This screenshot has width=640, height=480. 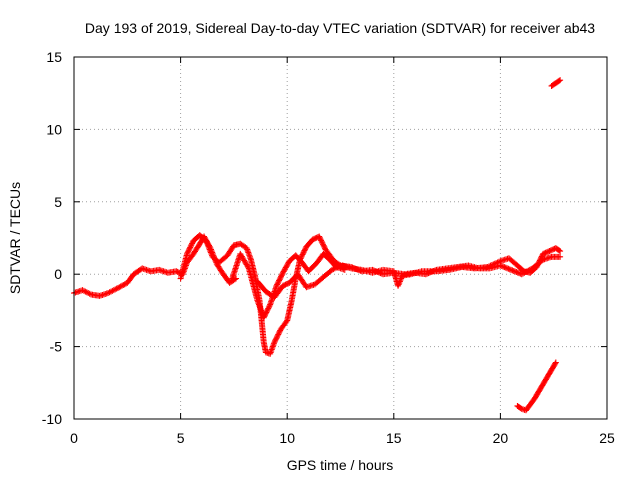 I want to click on y-tick-label: -10, so click(x=52, y=419).